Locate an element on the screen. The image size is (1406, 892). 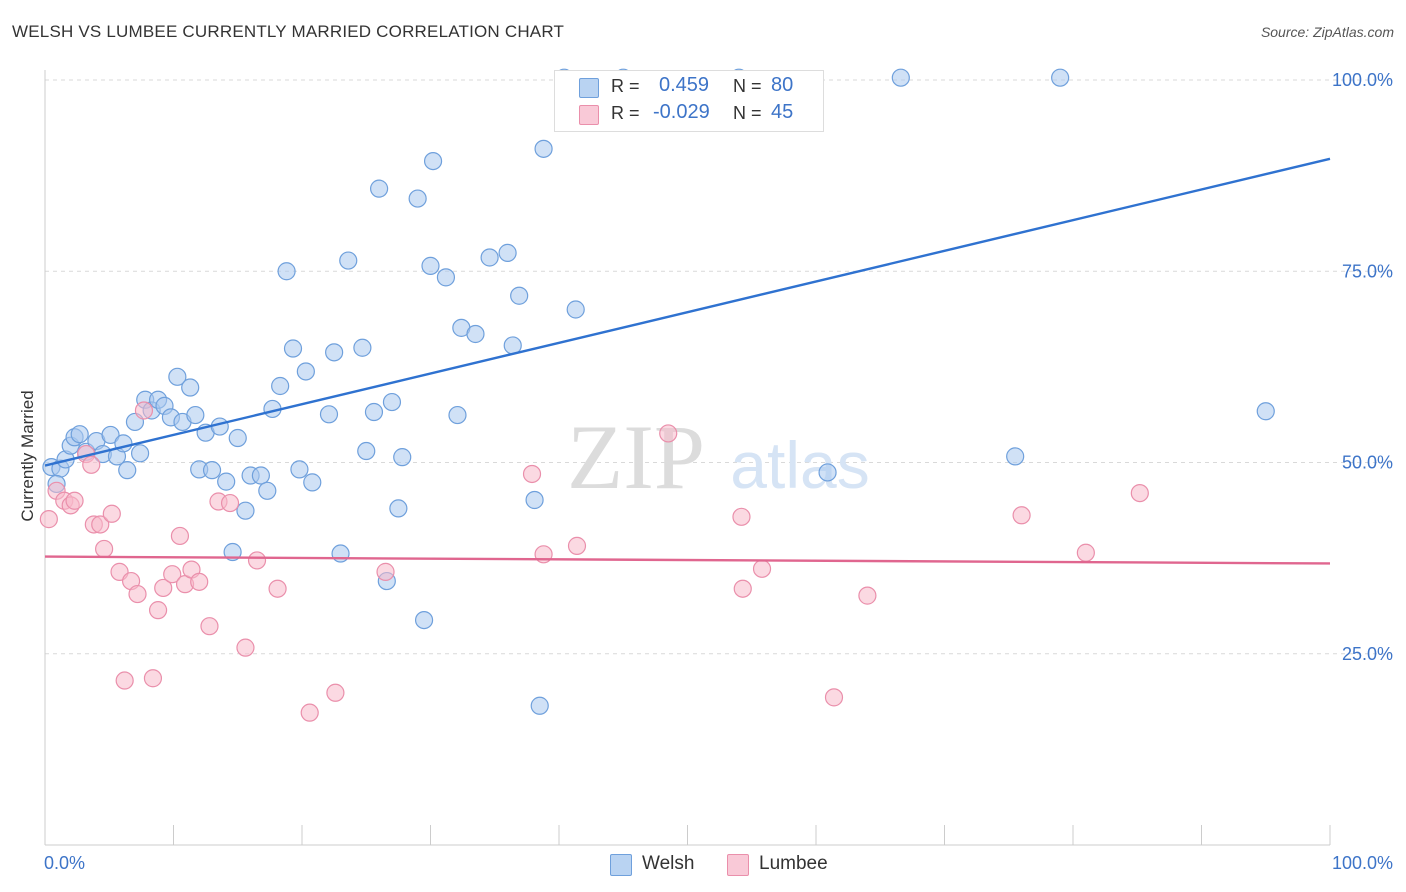
y-tick-label: 25.0% is located at coordinates (1367, 654).